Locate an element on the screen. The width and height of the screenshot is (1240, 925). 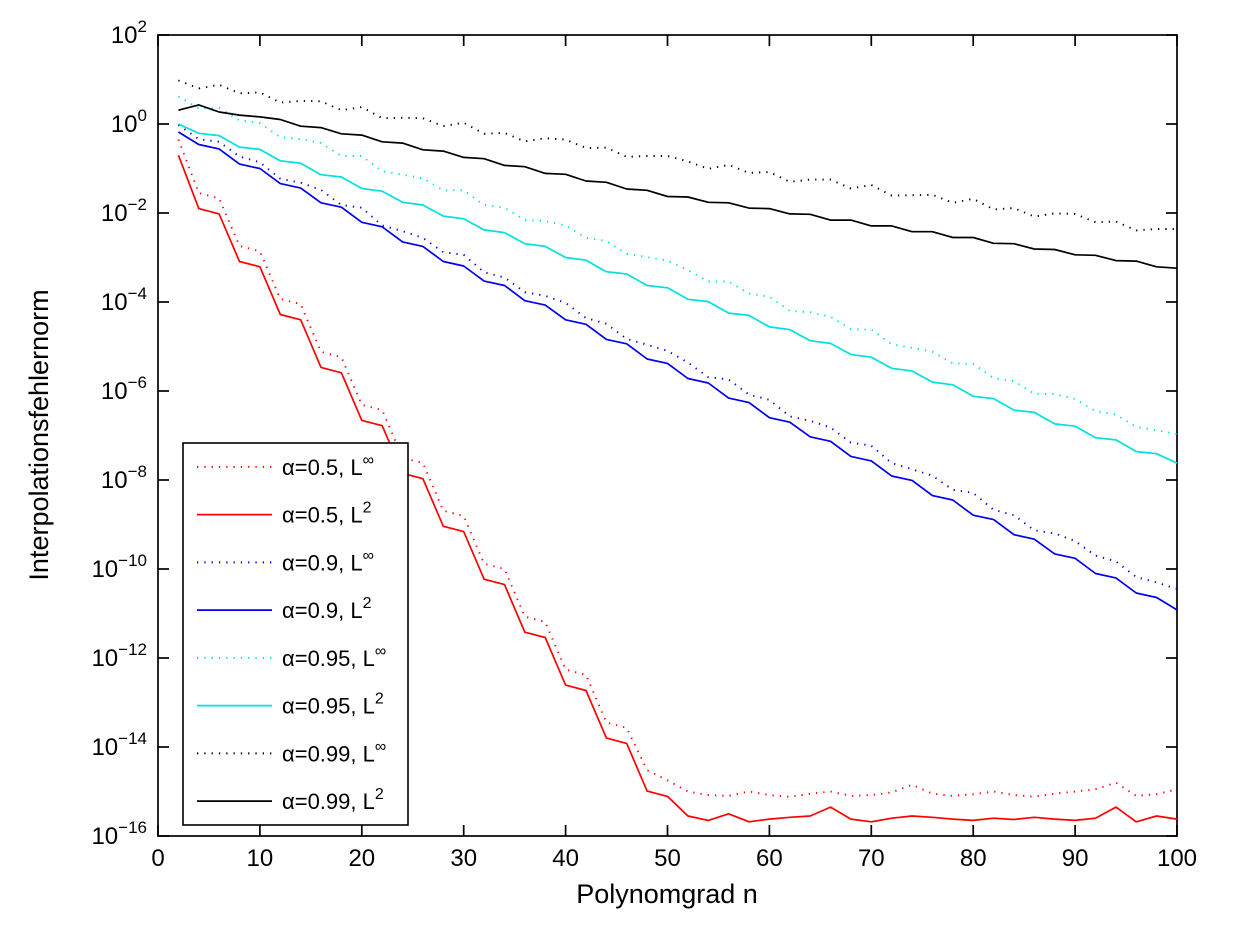
x-tick-label: 100 is located at coordinates (1177, 858).